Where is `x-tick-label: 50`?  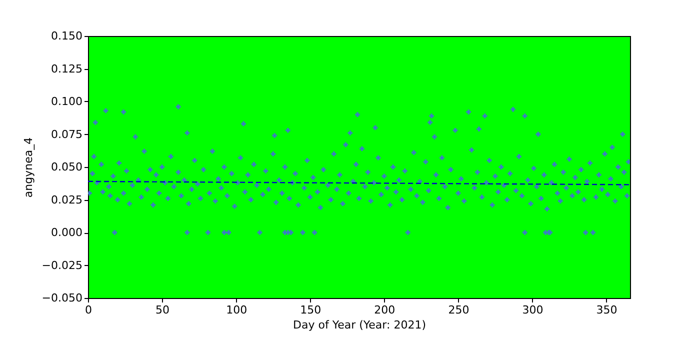 x-tick-label: 50 is located at coordinates (163, 310).